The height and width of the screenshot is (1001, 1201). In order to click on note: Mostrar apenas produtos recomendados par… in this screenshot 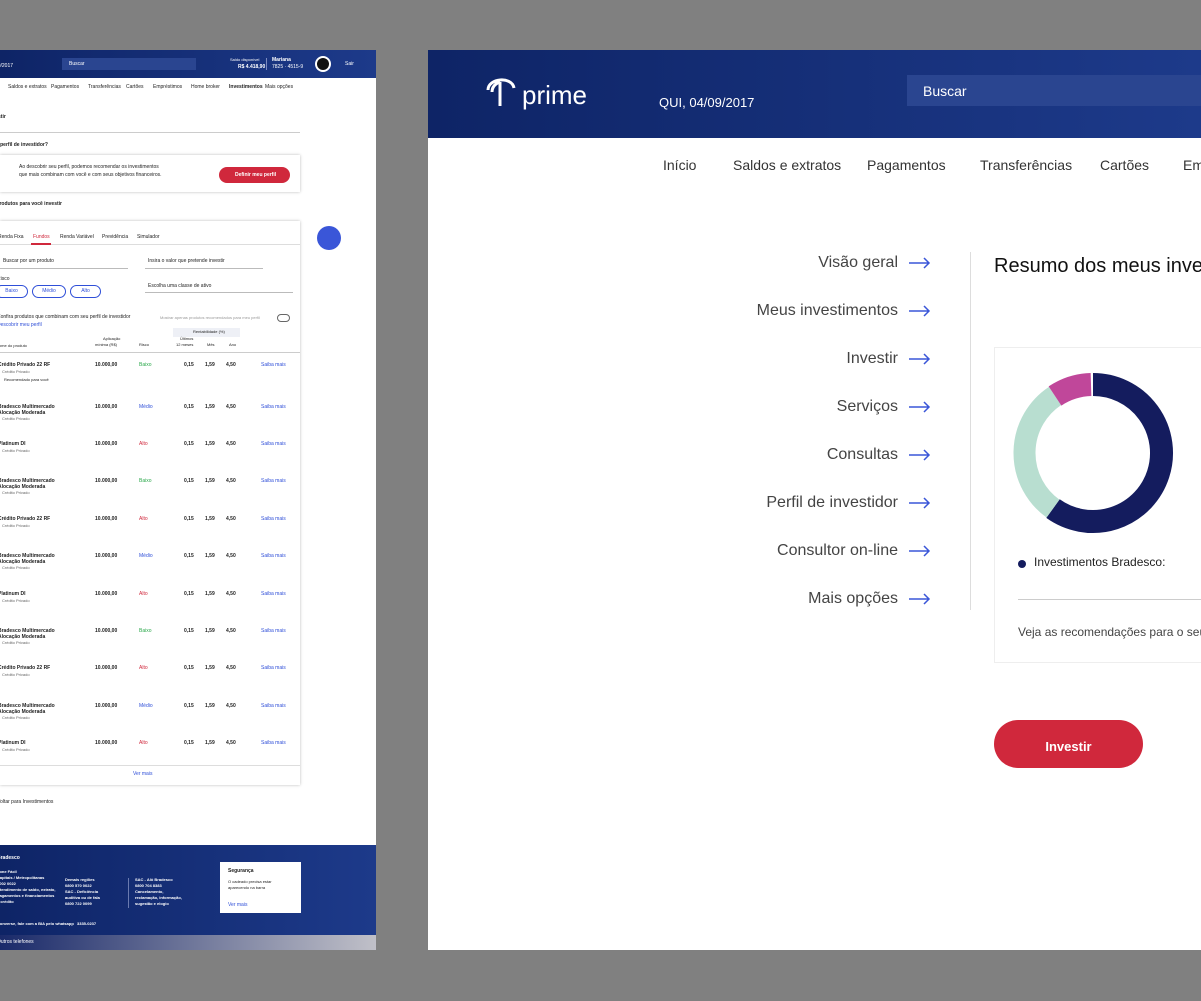, I will do `click(210, 317)`.